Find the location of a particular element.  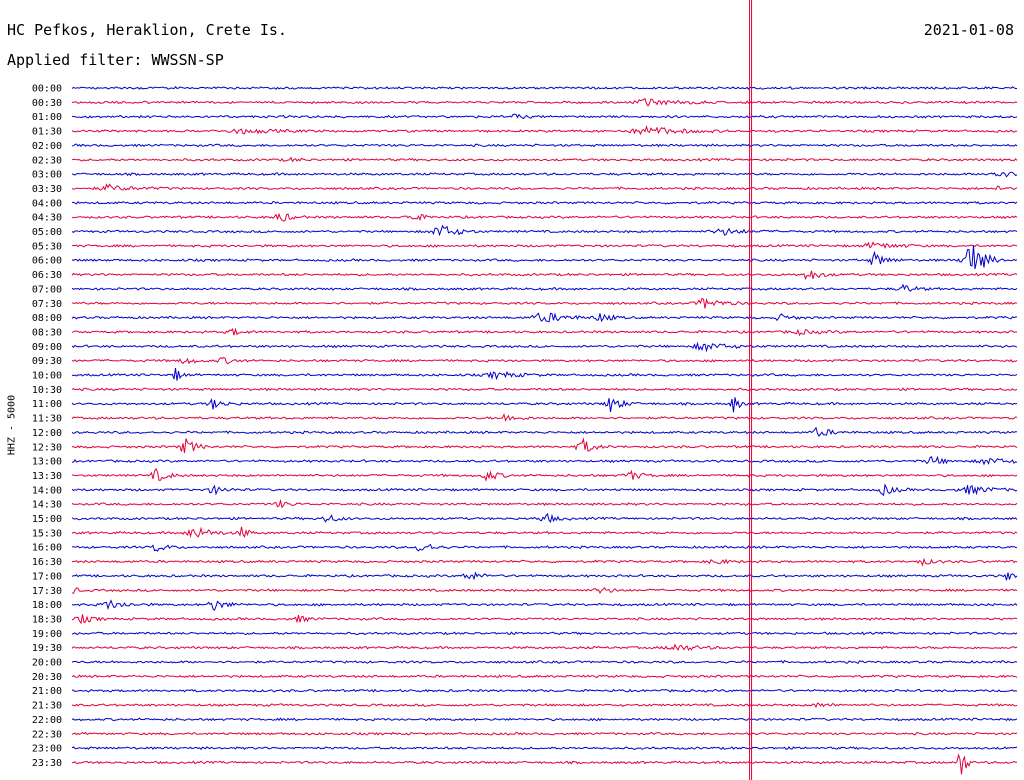

row-time-label: 13:30 is located at coordinates (47, 476).